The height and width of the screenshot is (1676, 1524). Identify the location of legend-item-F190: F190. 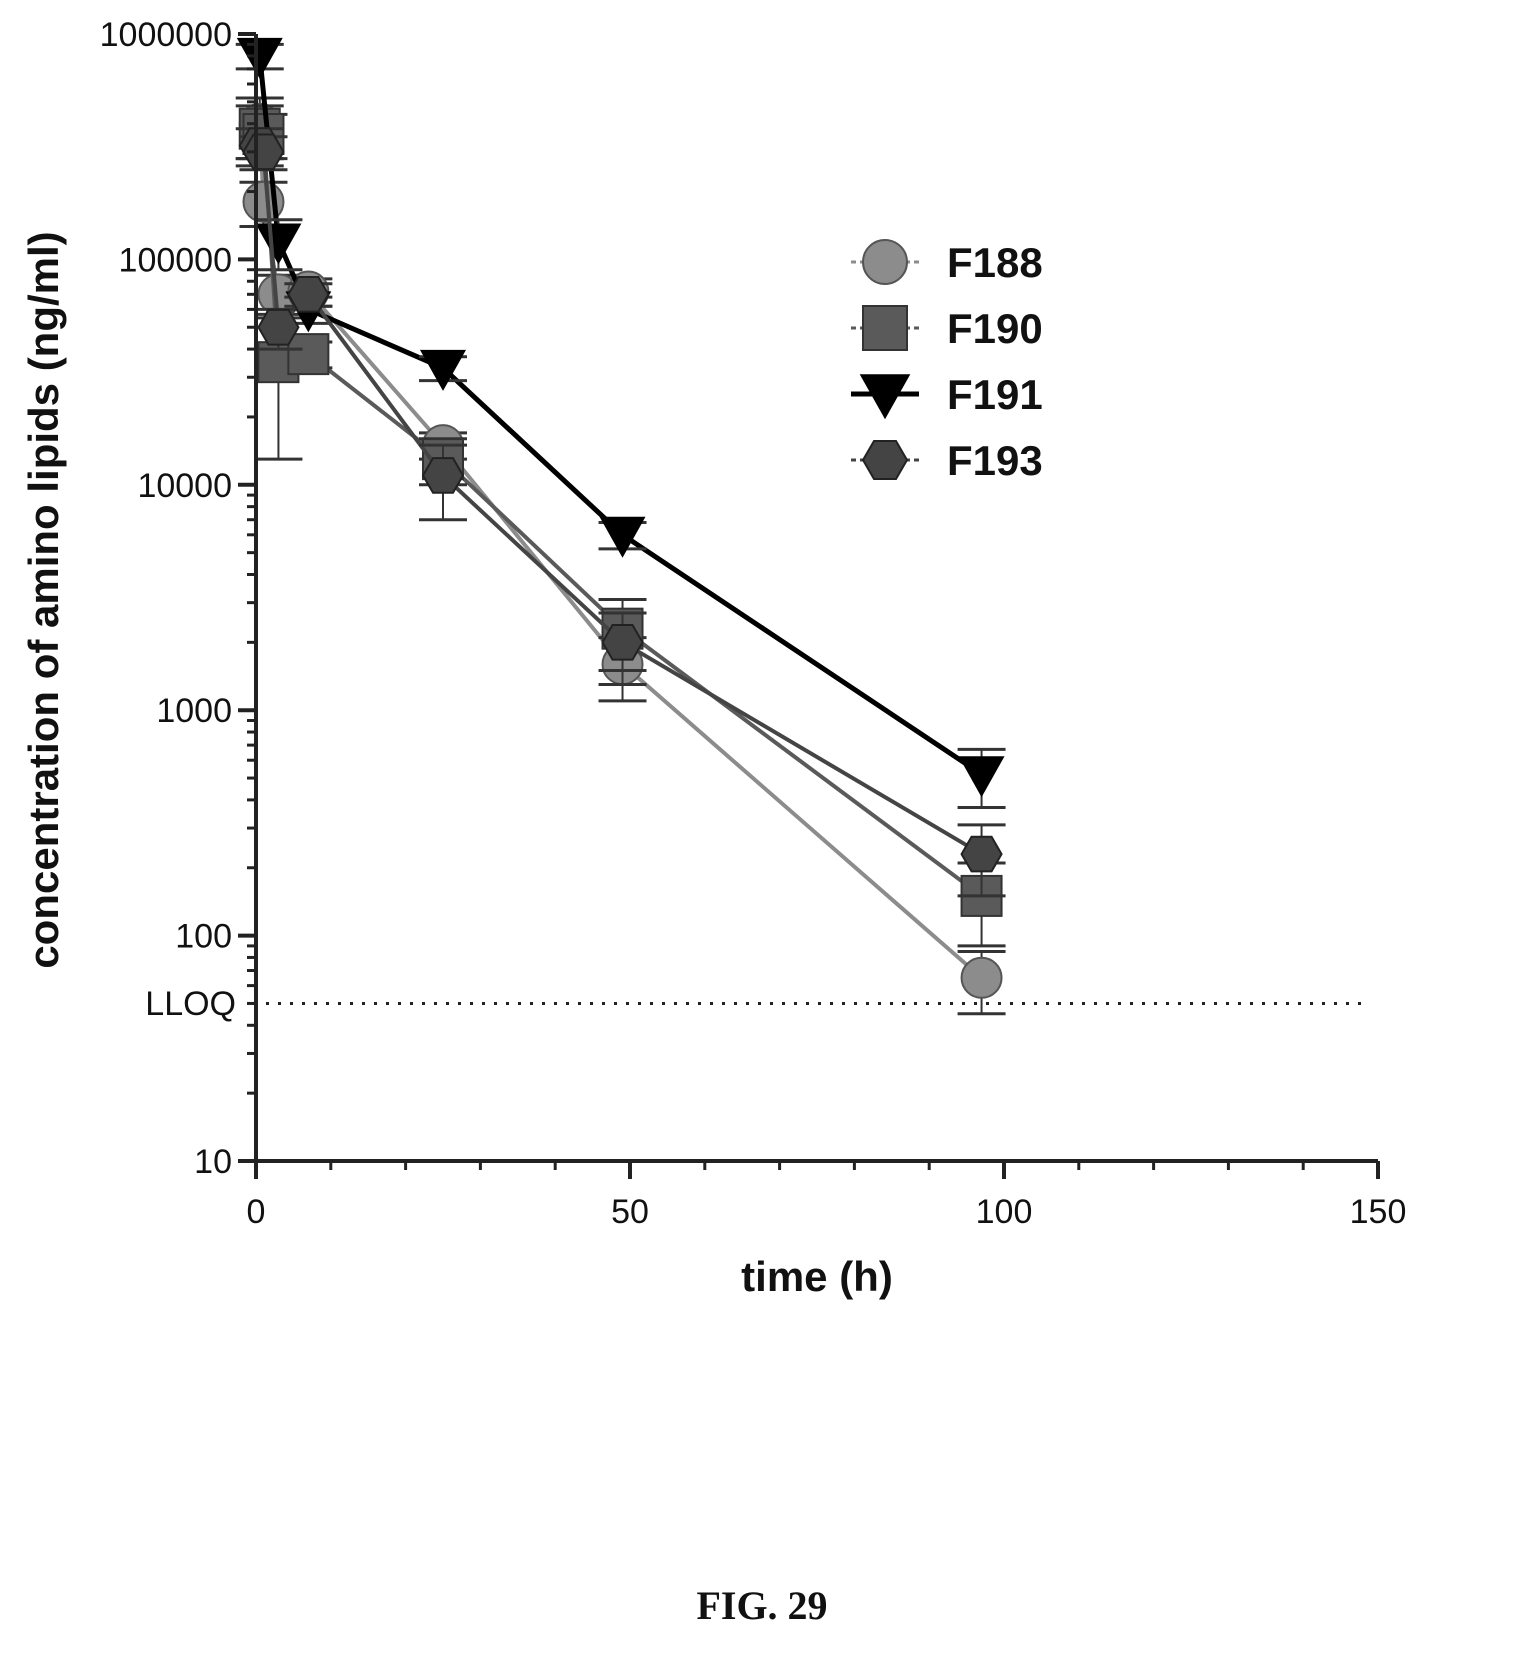
(947, 328).